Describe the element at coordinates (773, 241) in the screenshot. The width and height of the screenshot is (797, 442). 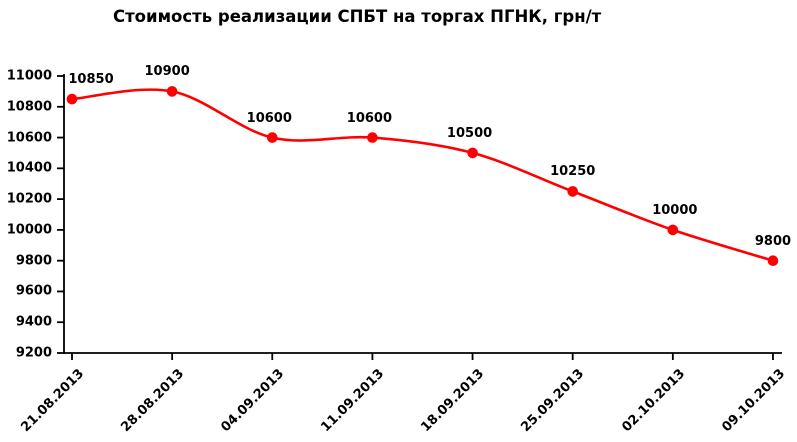
I see `data-label: 9800` at that location.